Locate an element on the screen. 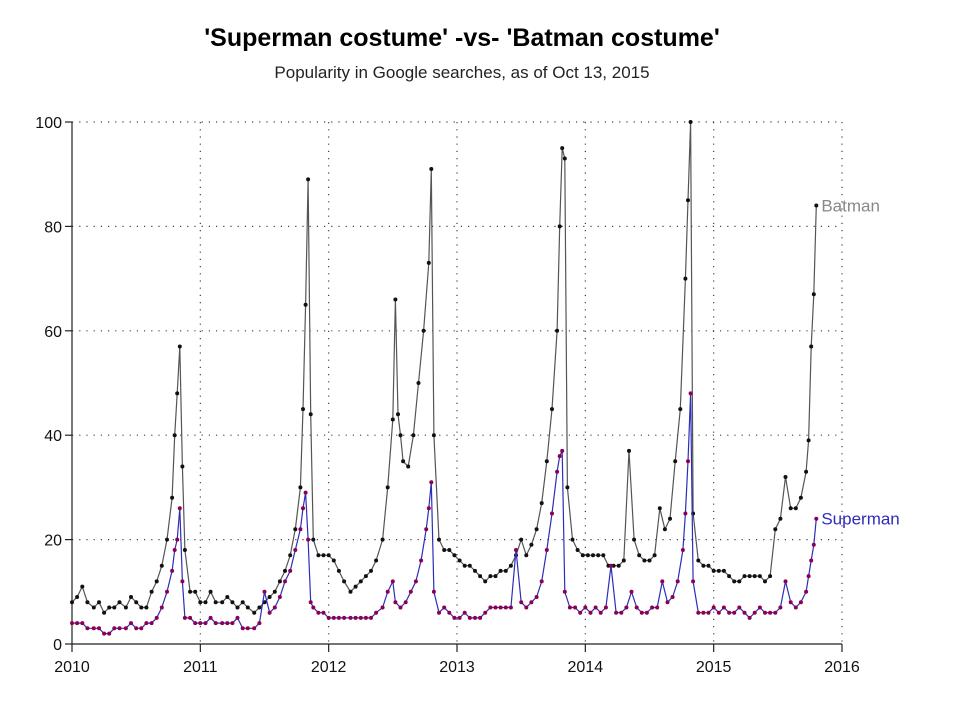 The height and width of the screenshot is (720, 960). y-tick-label: 40 is located at coordinates (53, 436).